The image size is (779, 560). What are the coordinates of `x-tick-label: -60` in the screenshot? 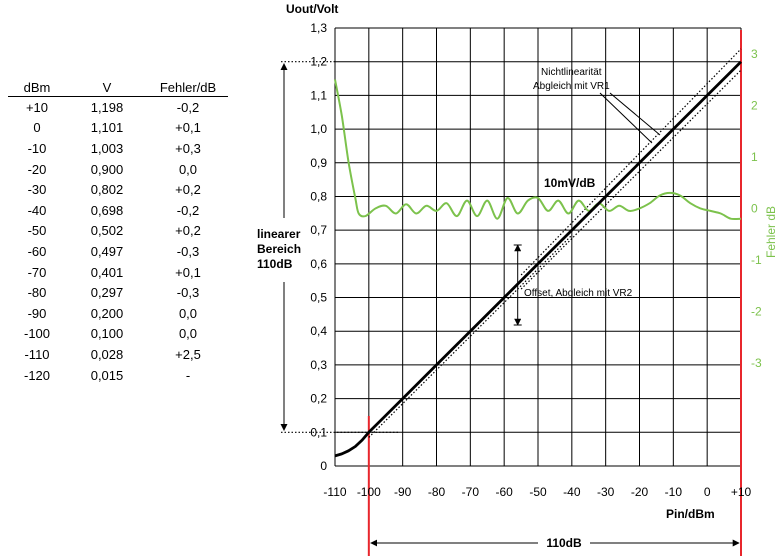 It's located at (504, 492).